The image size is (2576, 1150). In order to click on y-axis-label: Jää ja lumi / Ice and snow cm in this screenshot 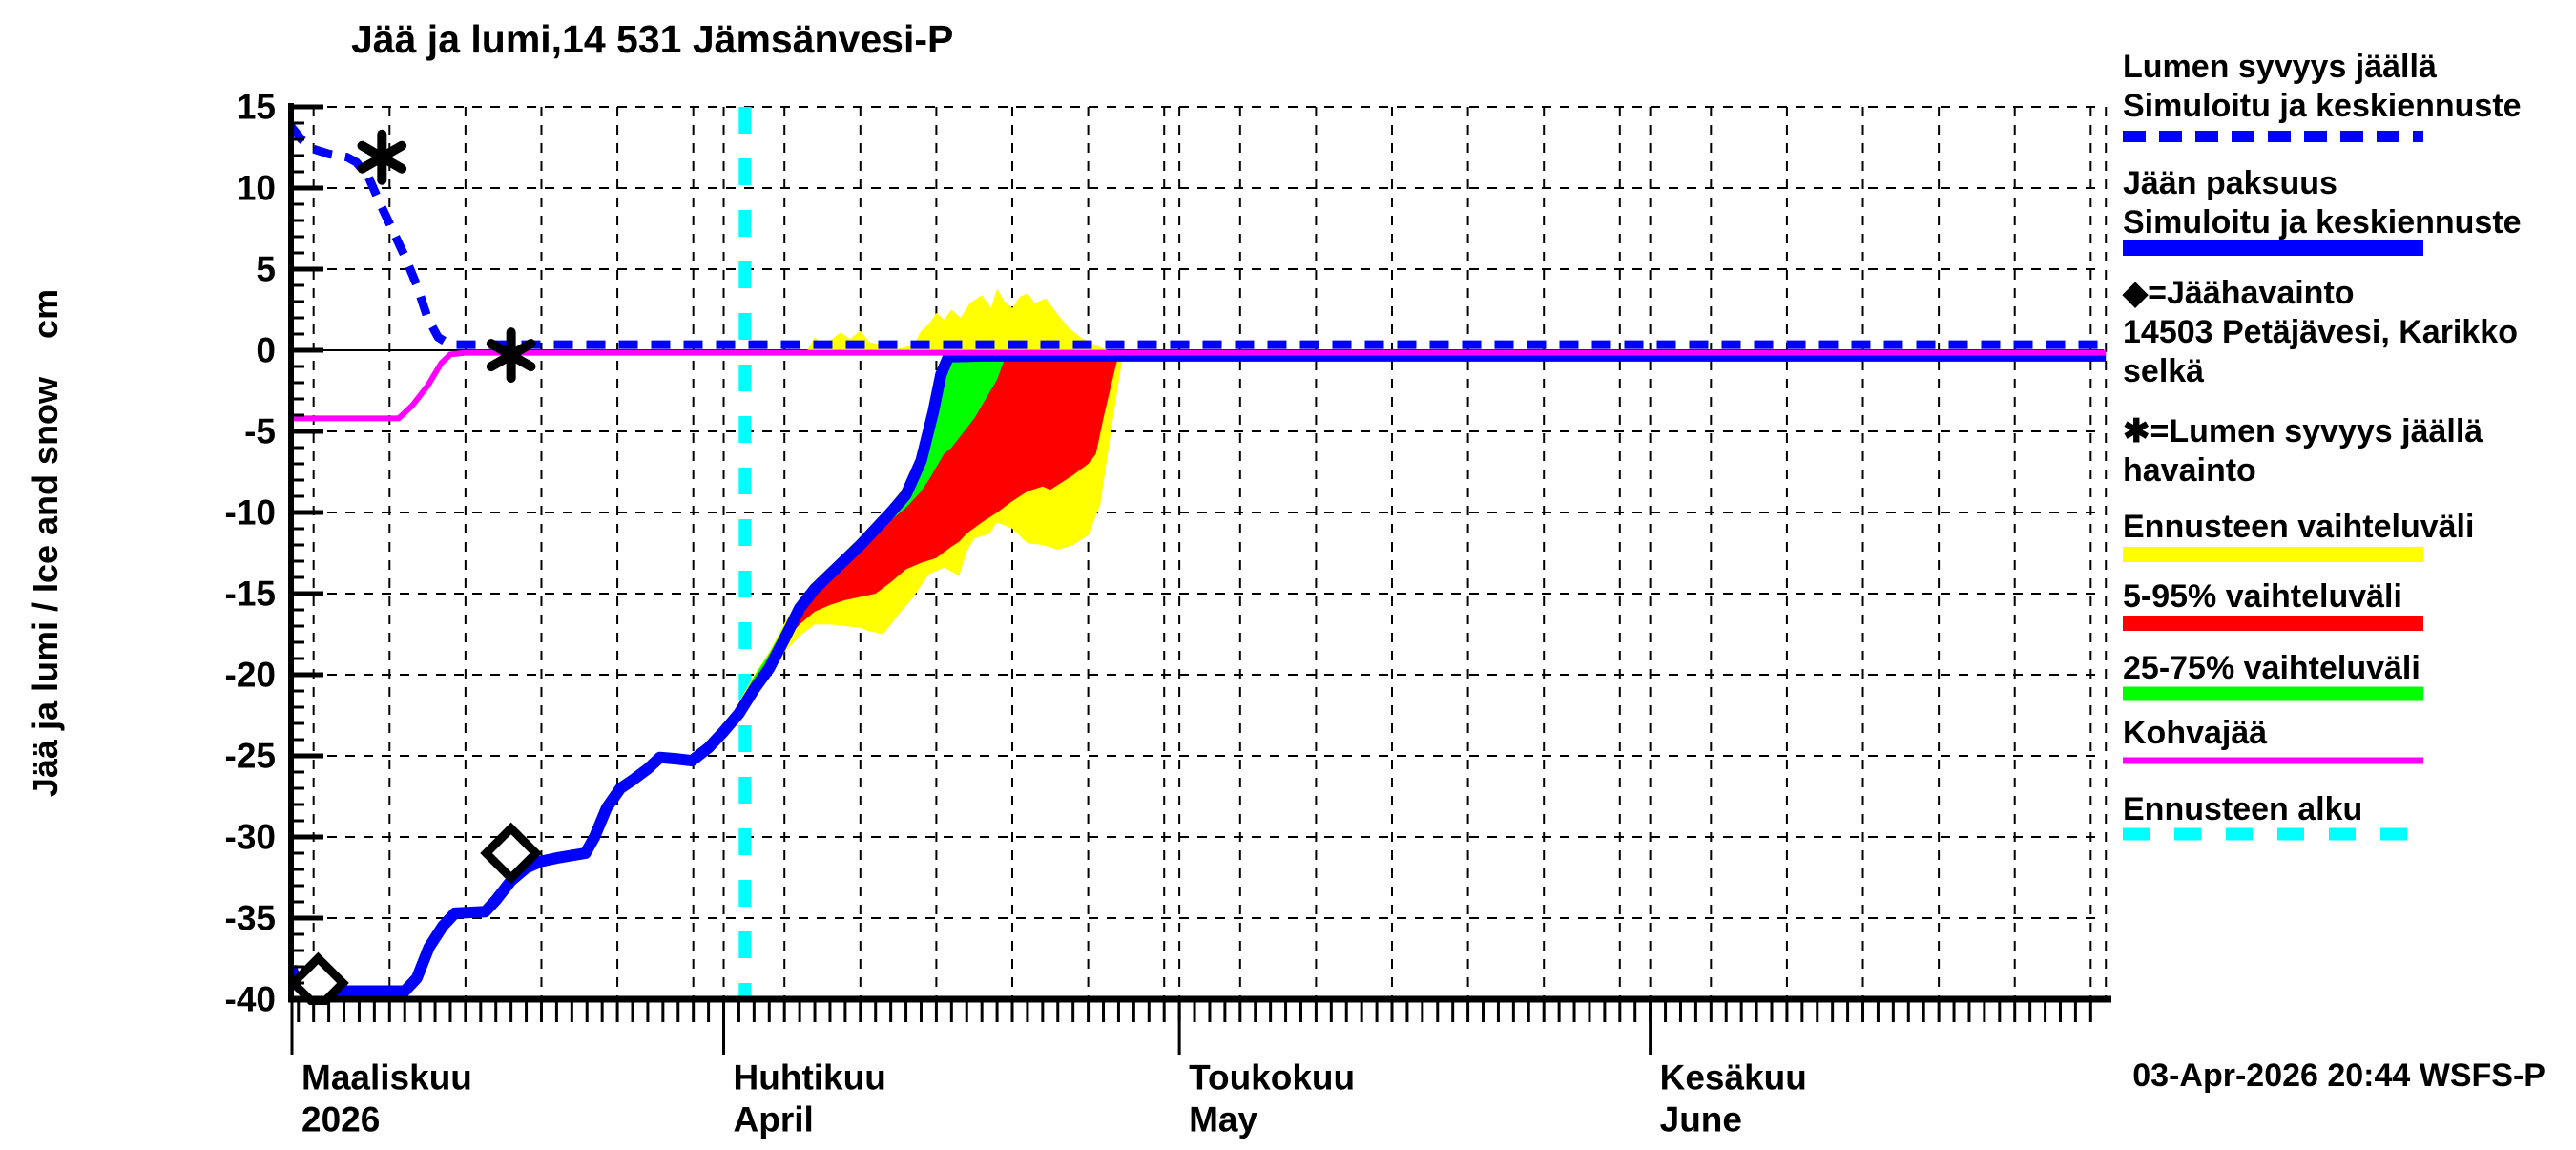, I will do `click(45, 543)`.